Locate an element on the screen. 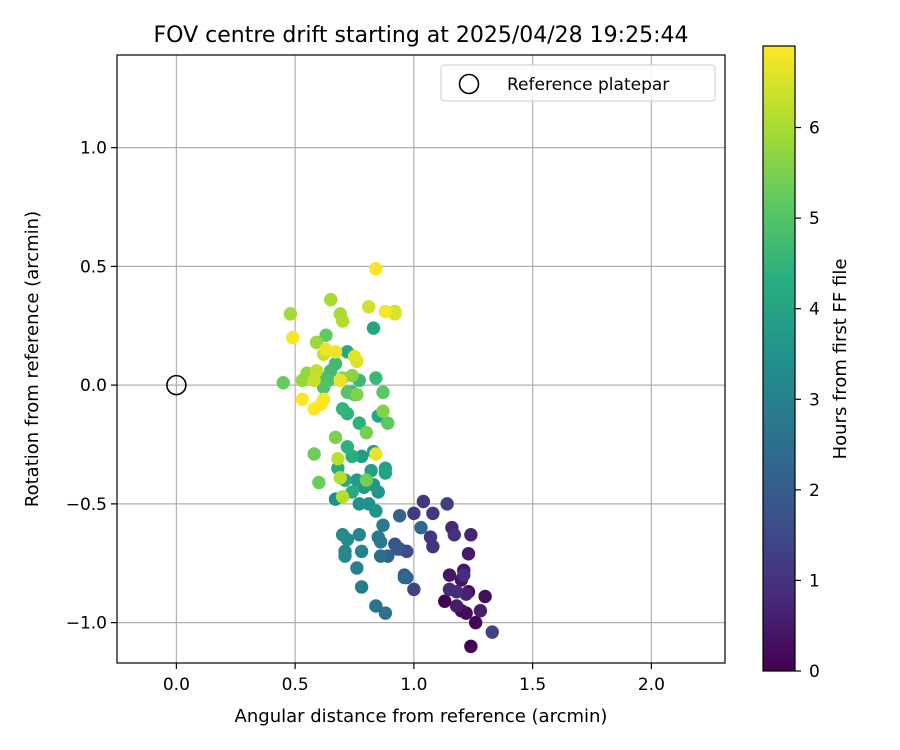 Image resolution: width=900 pixels, height=750 pixels. reference-platepar-marker is located at coordinates (176, 385).